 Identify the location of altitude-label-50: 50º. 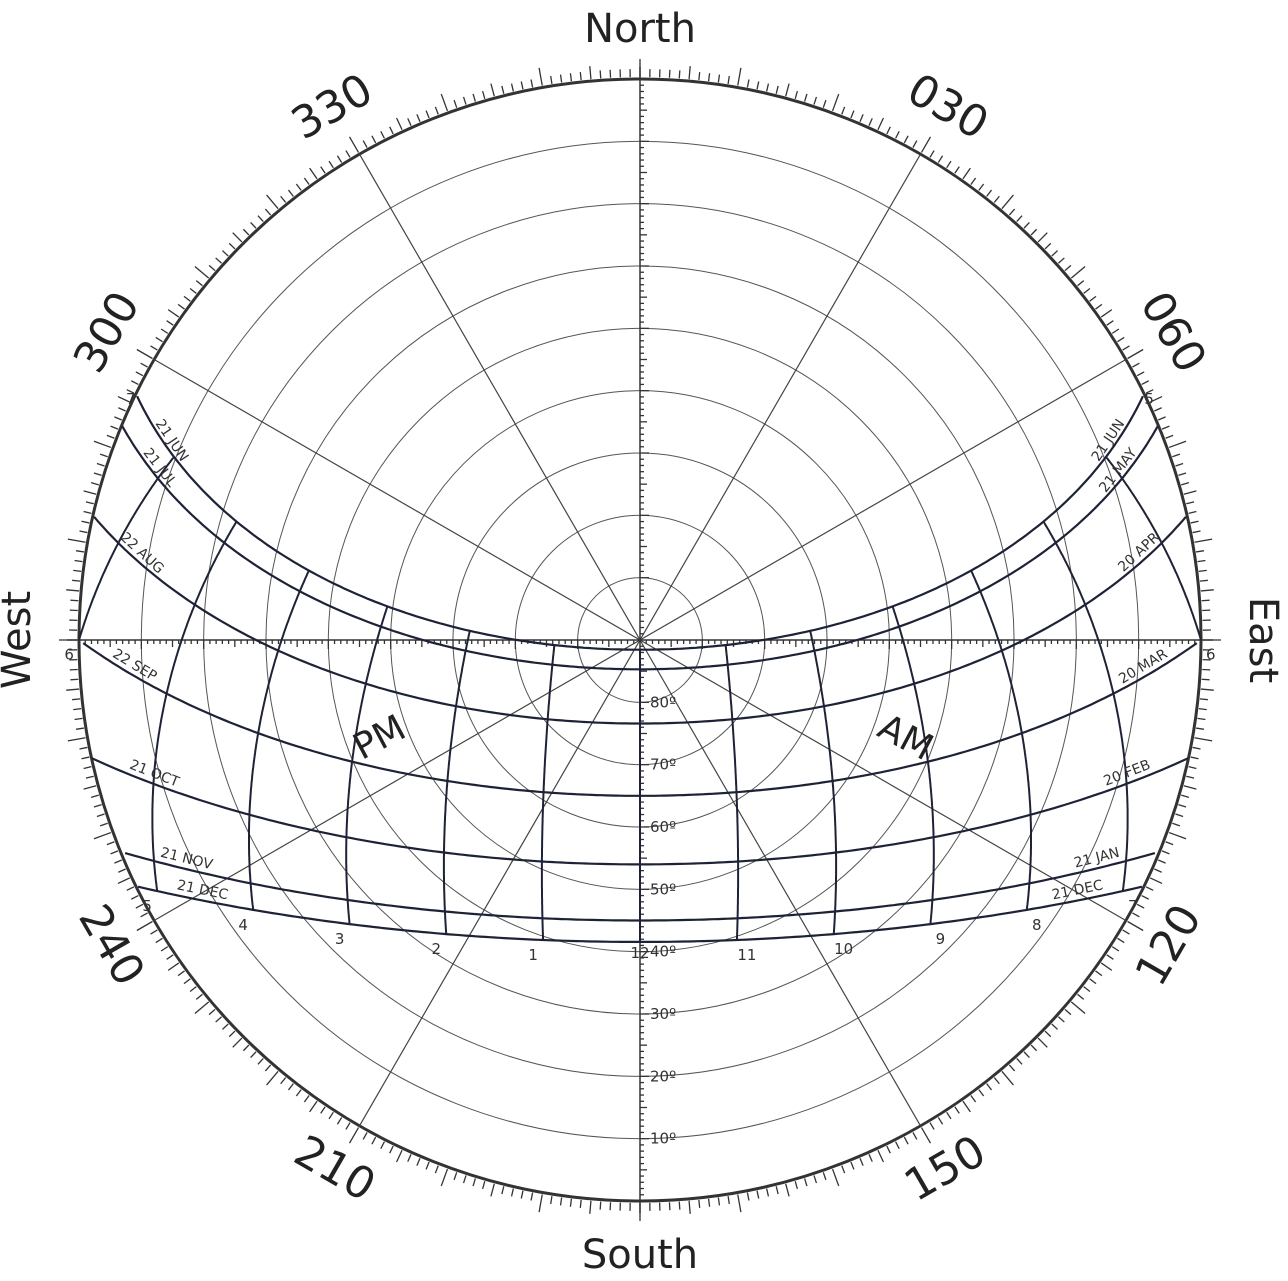
(663, 889).